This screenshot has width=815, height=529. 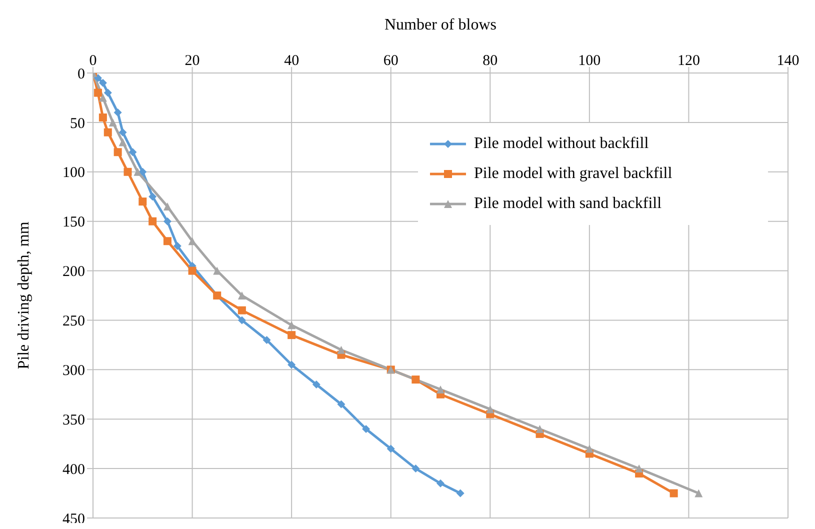 I want to click on y-tick-label: 100, so click(x=73, y=173).